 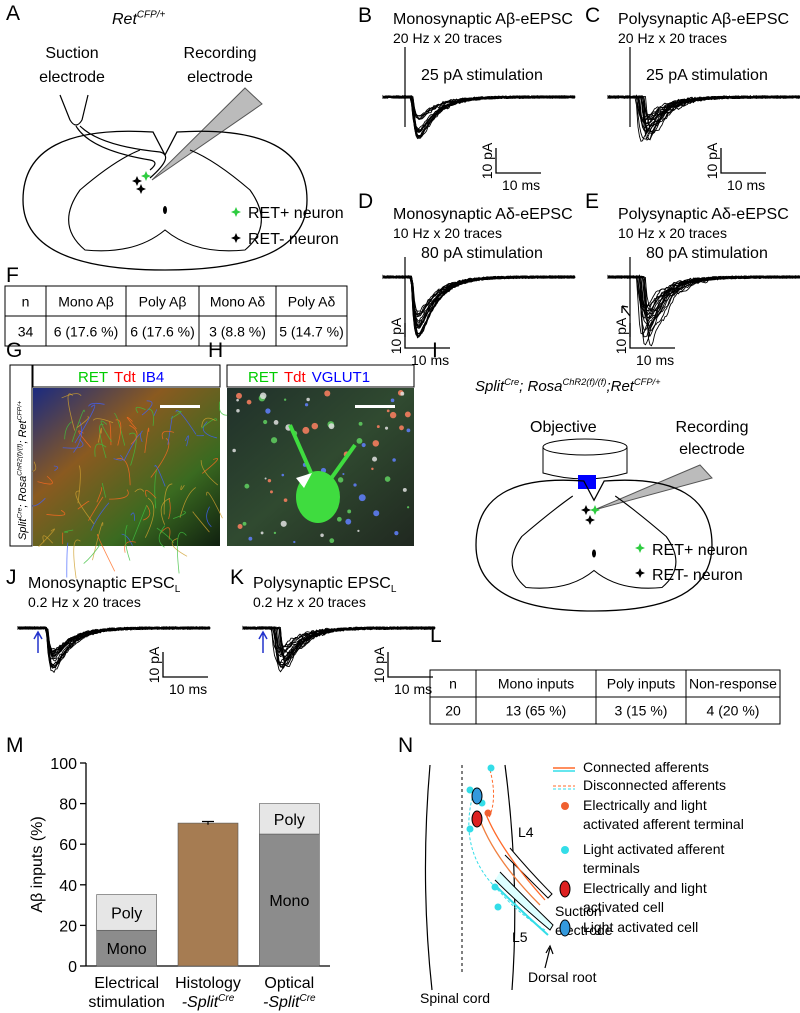 I want to click on stimulus-label: 25 pA stimulation, so click(x=707, y=75).